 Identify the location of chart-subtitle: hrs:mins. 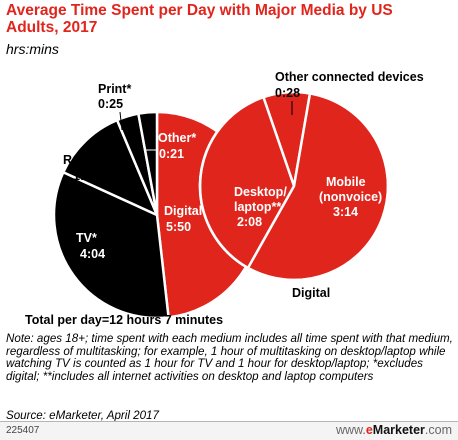
(32, 49).